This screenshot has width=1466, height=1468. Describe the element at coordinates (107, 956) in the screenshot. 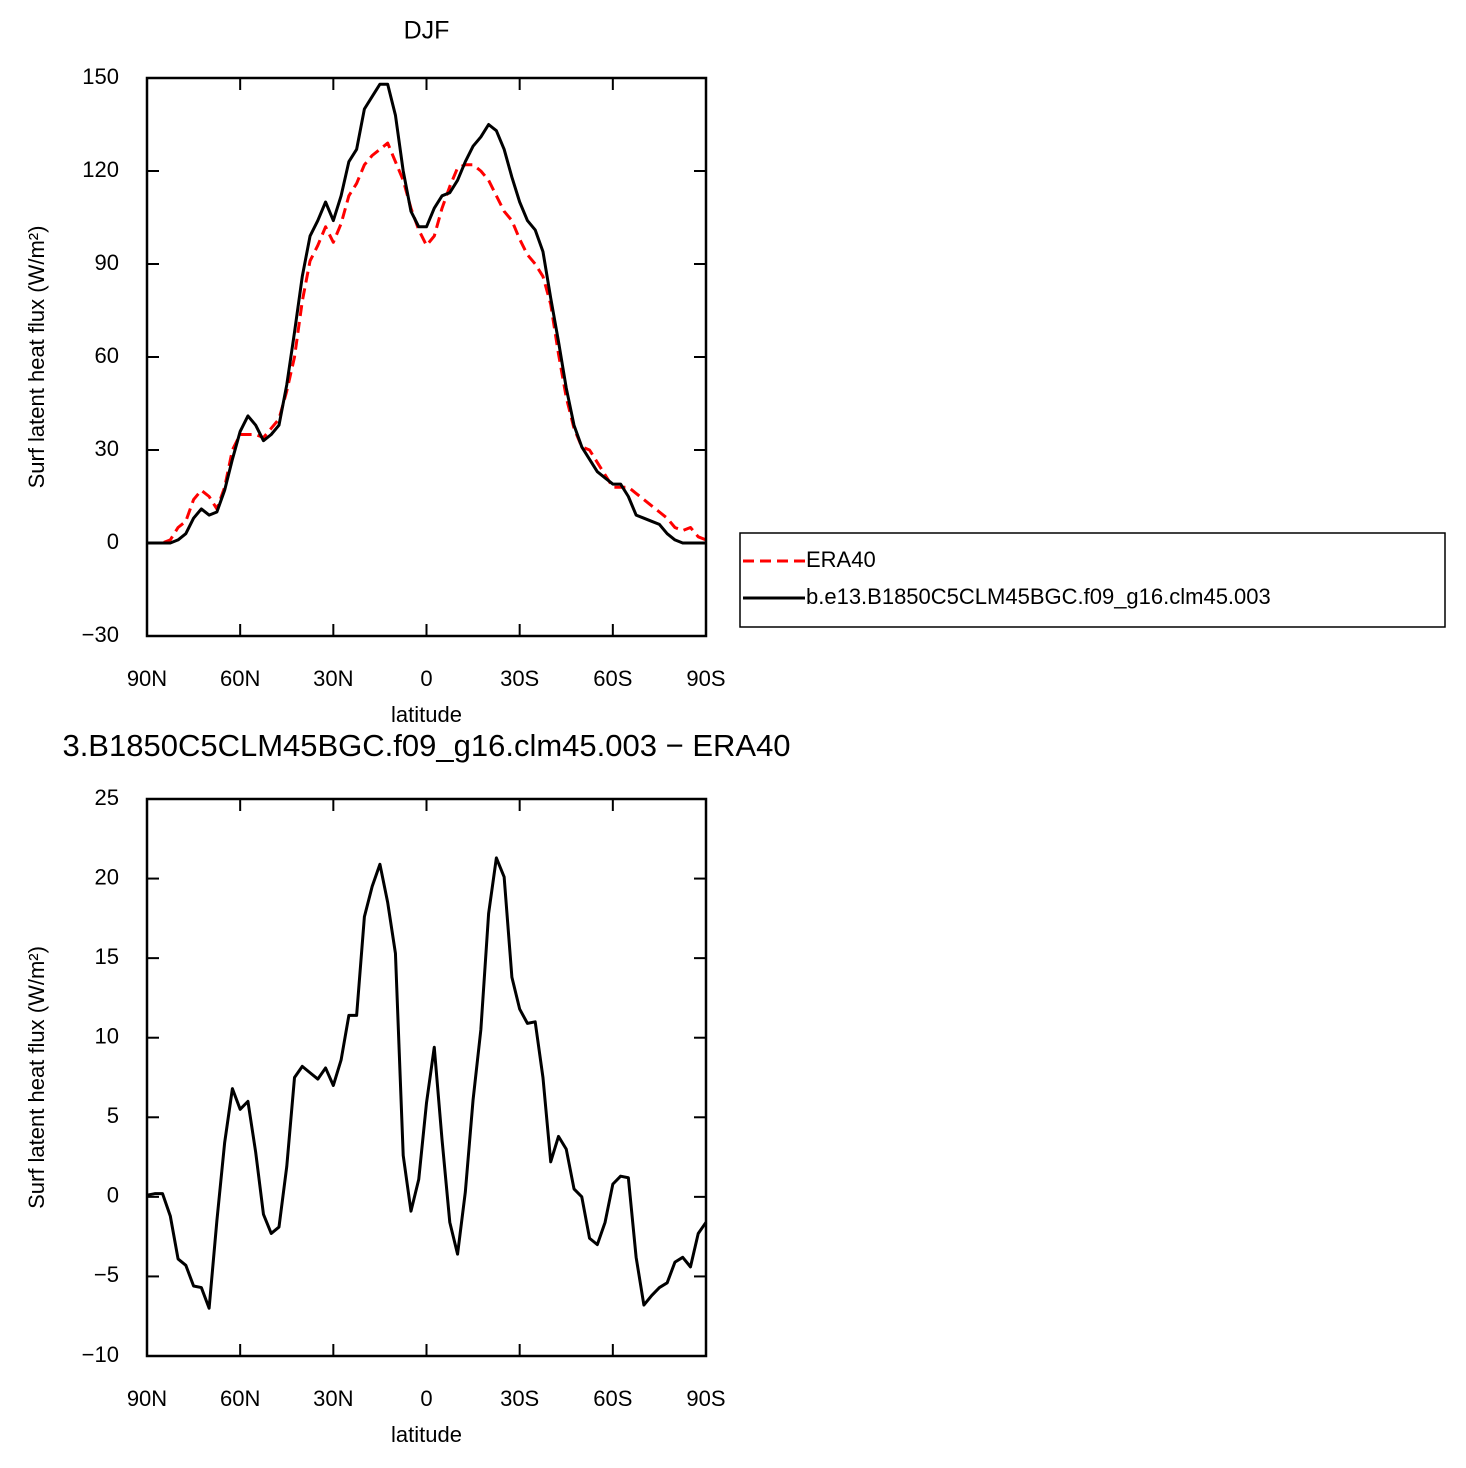

I see `y-tick-label: 15` at that location.